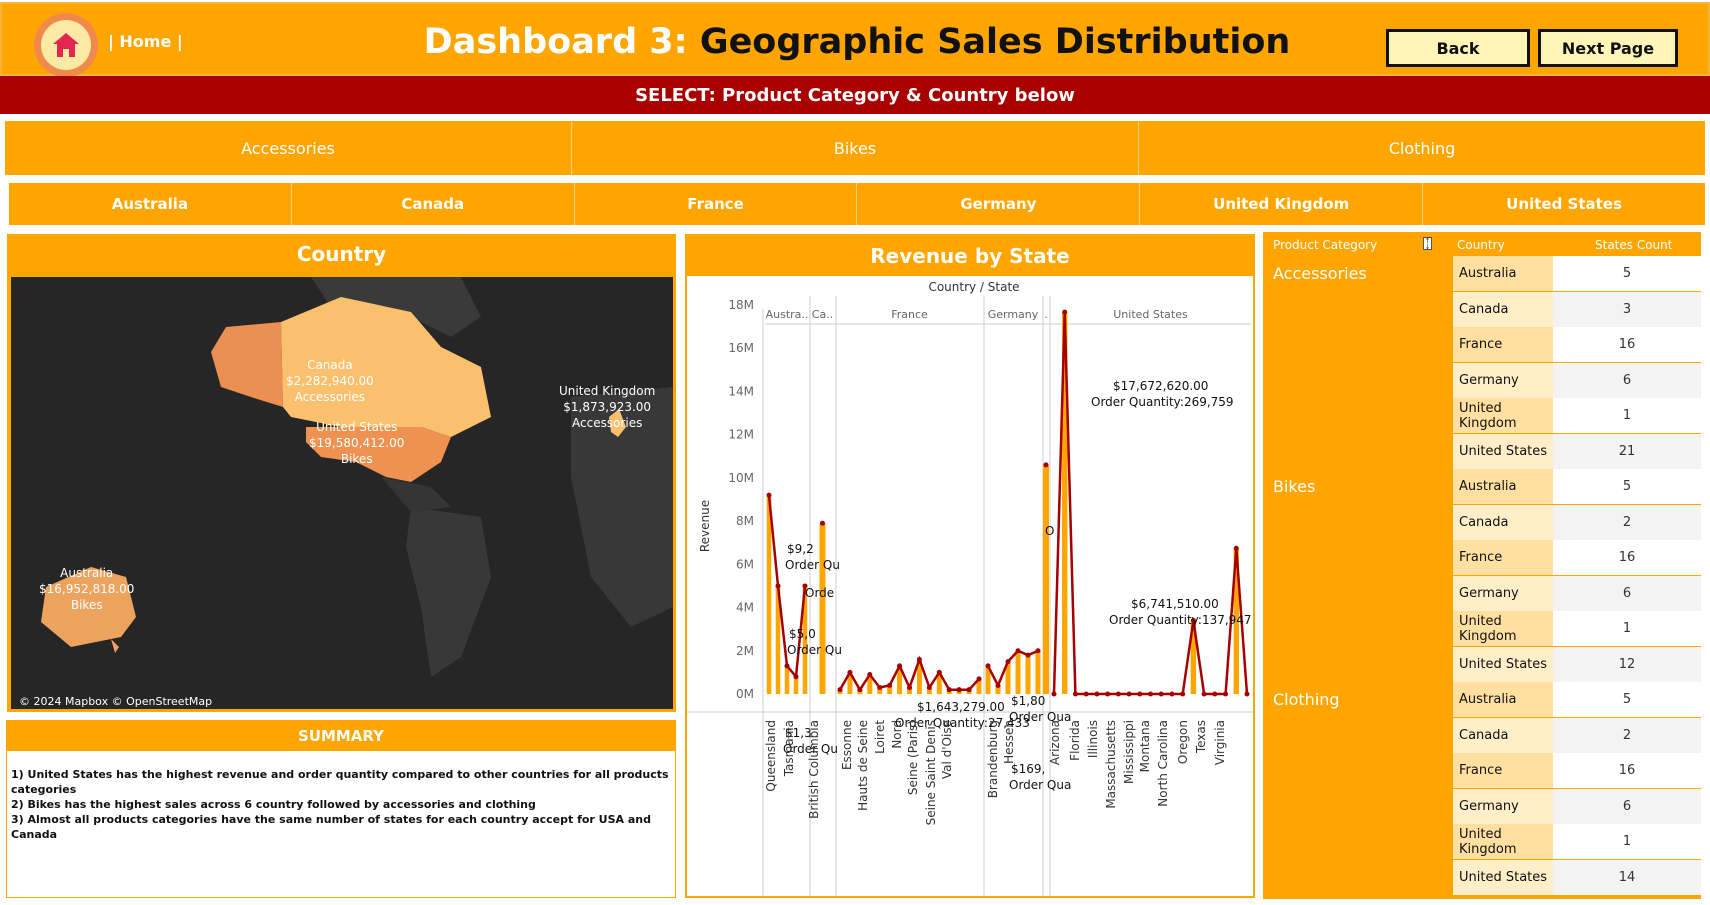  What do you see at coordinates (288, 148) in the screenshot?
I see `filter-accessories: Accessories` at bounding box center [288, 148].